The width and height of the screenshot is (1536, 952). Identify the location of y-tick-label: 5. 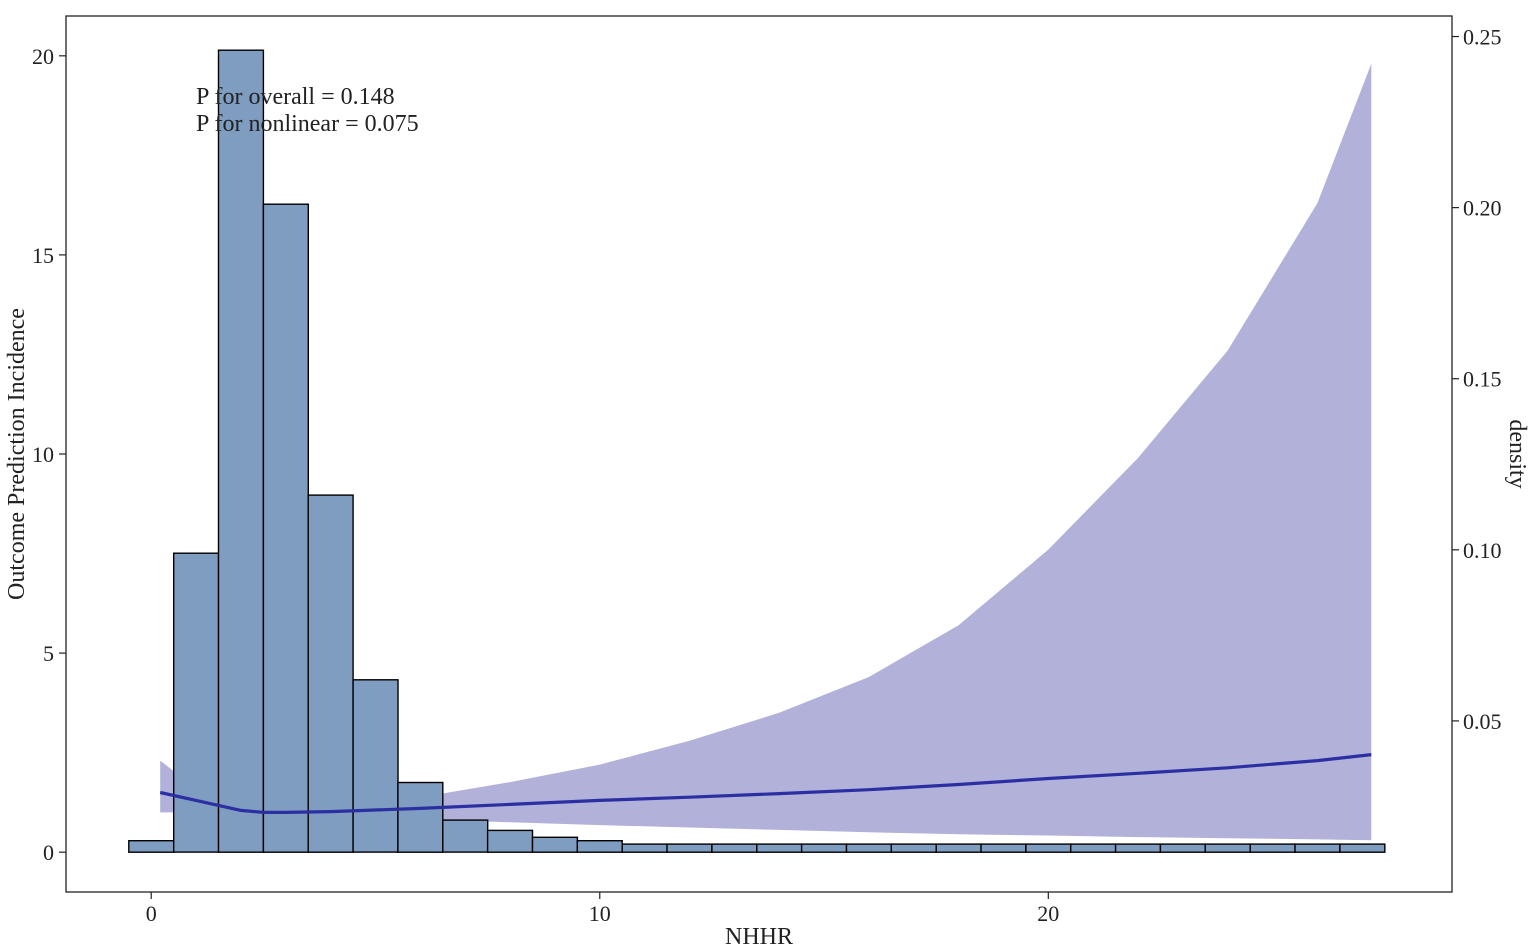
(48, 653).